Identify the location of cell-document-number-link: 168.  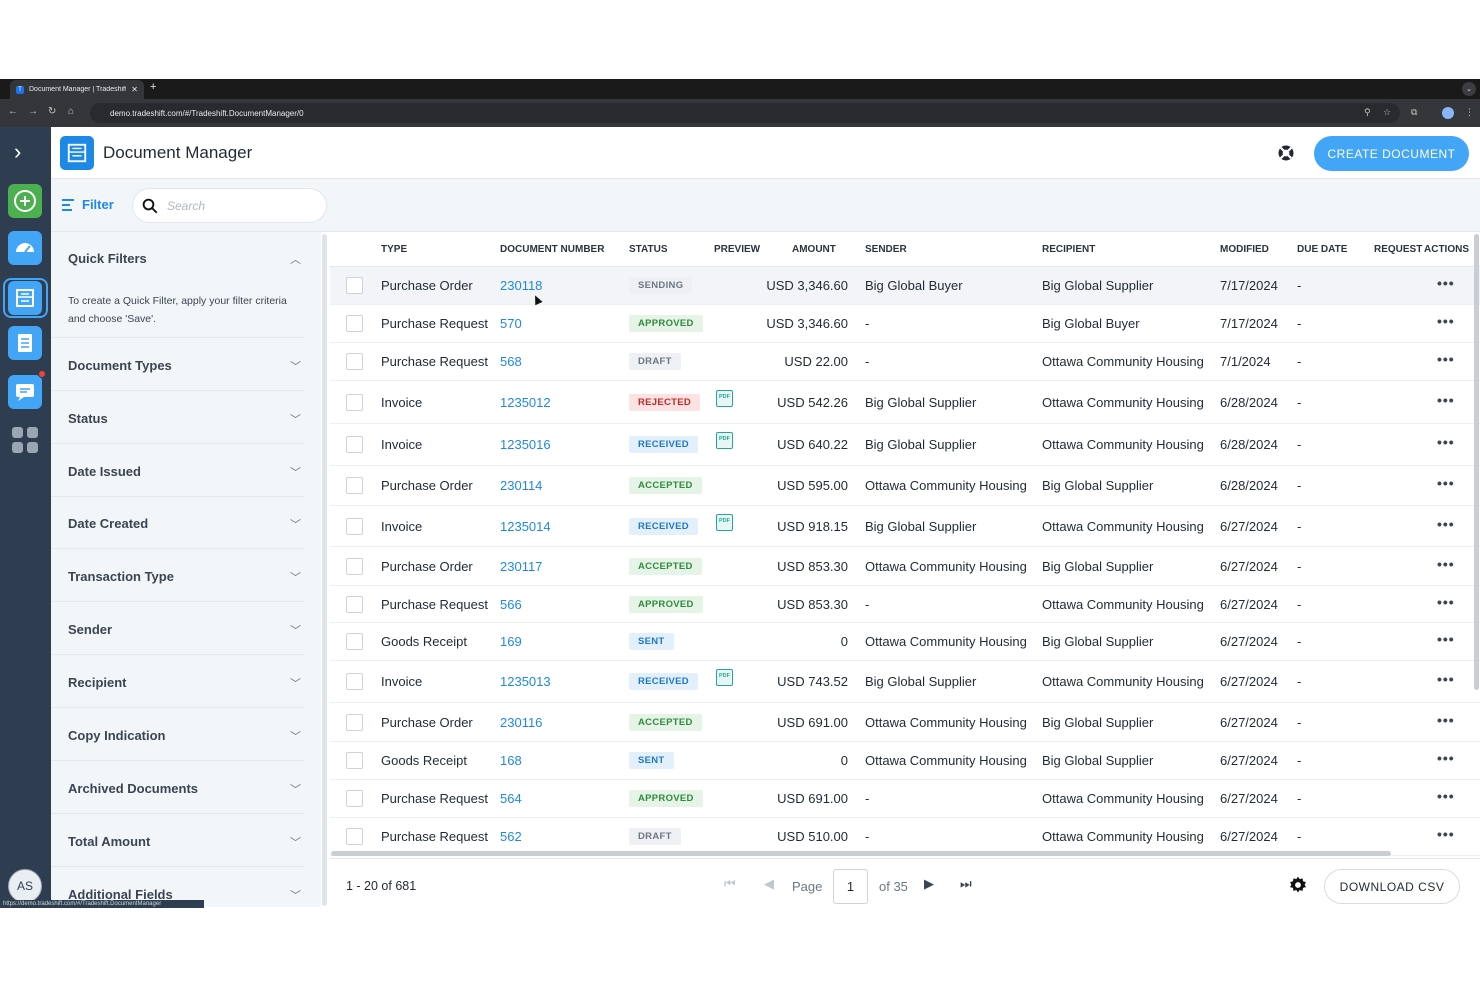
(511, 760).